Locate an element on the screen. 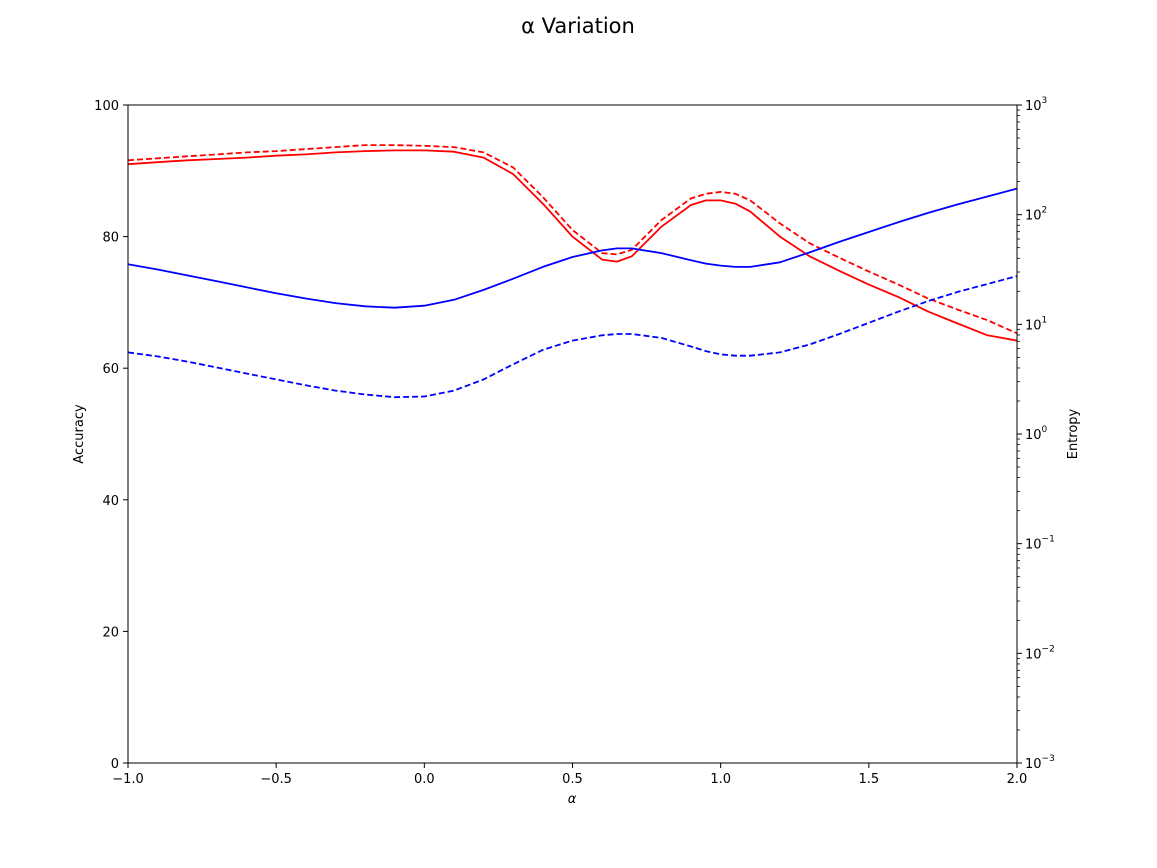 The width and height of the screenshot is (1157, 868). x-tick-label-6: 2.0 is located at coordinates (1017, 779).